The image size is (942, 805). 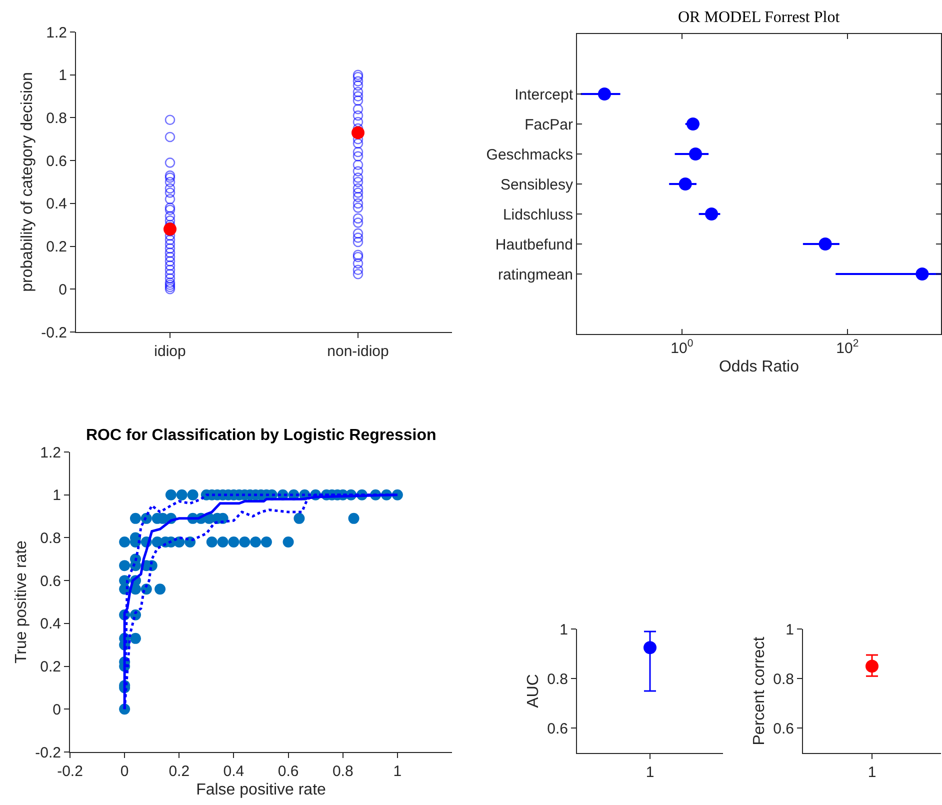 What do you see at coordinates (533, 691) in the screenshot?
I see `y-axis-title: AUC` at bounding box center [533, 691].